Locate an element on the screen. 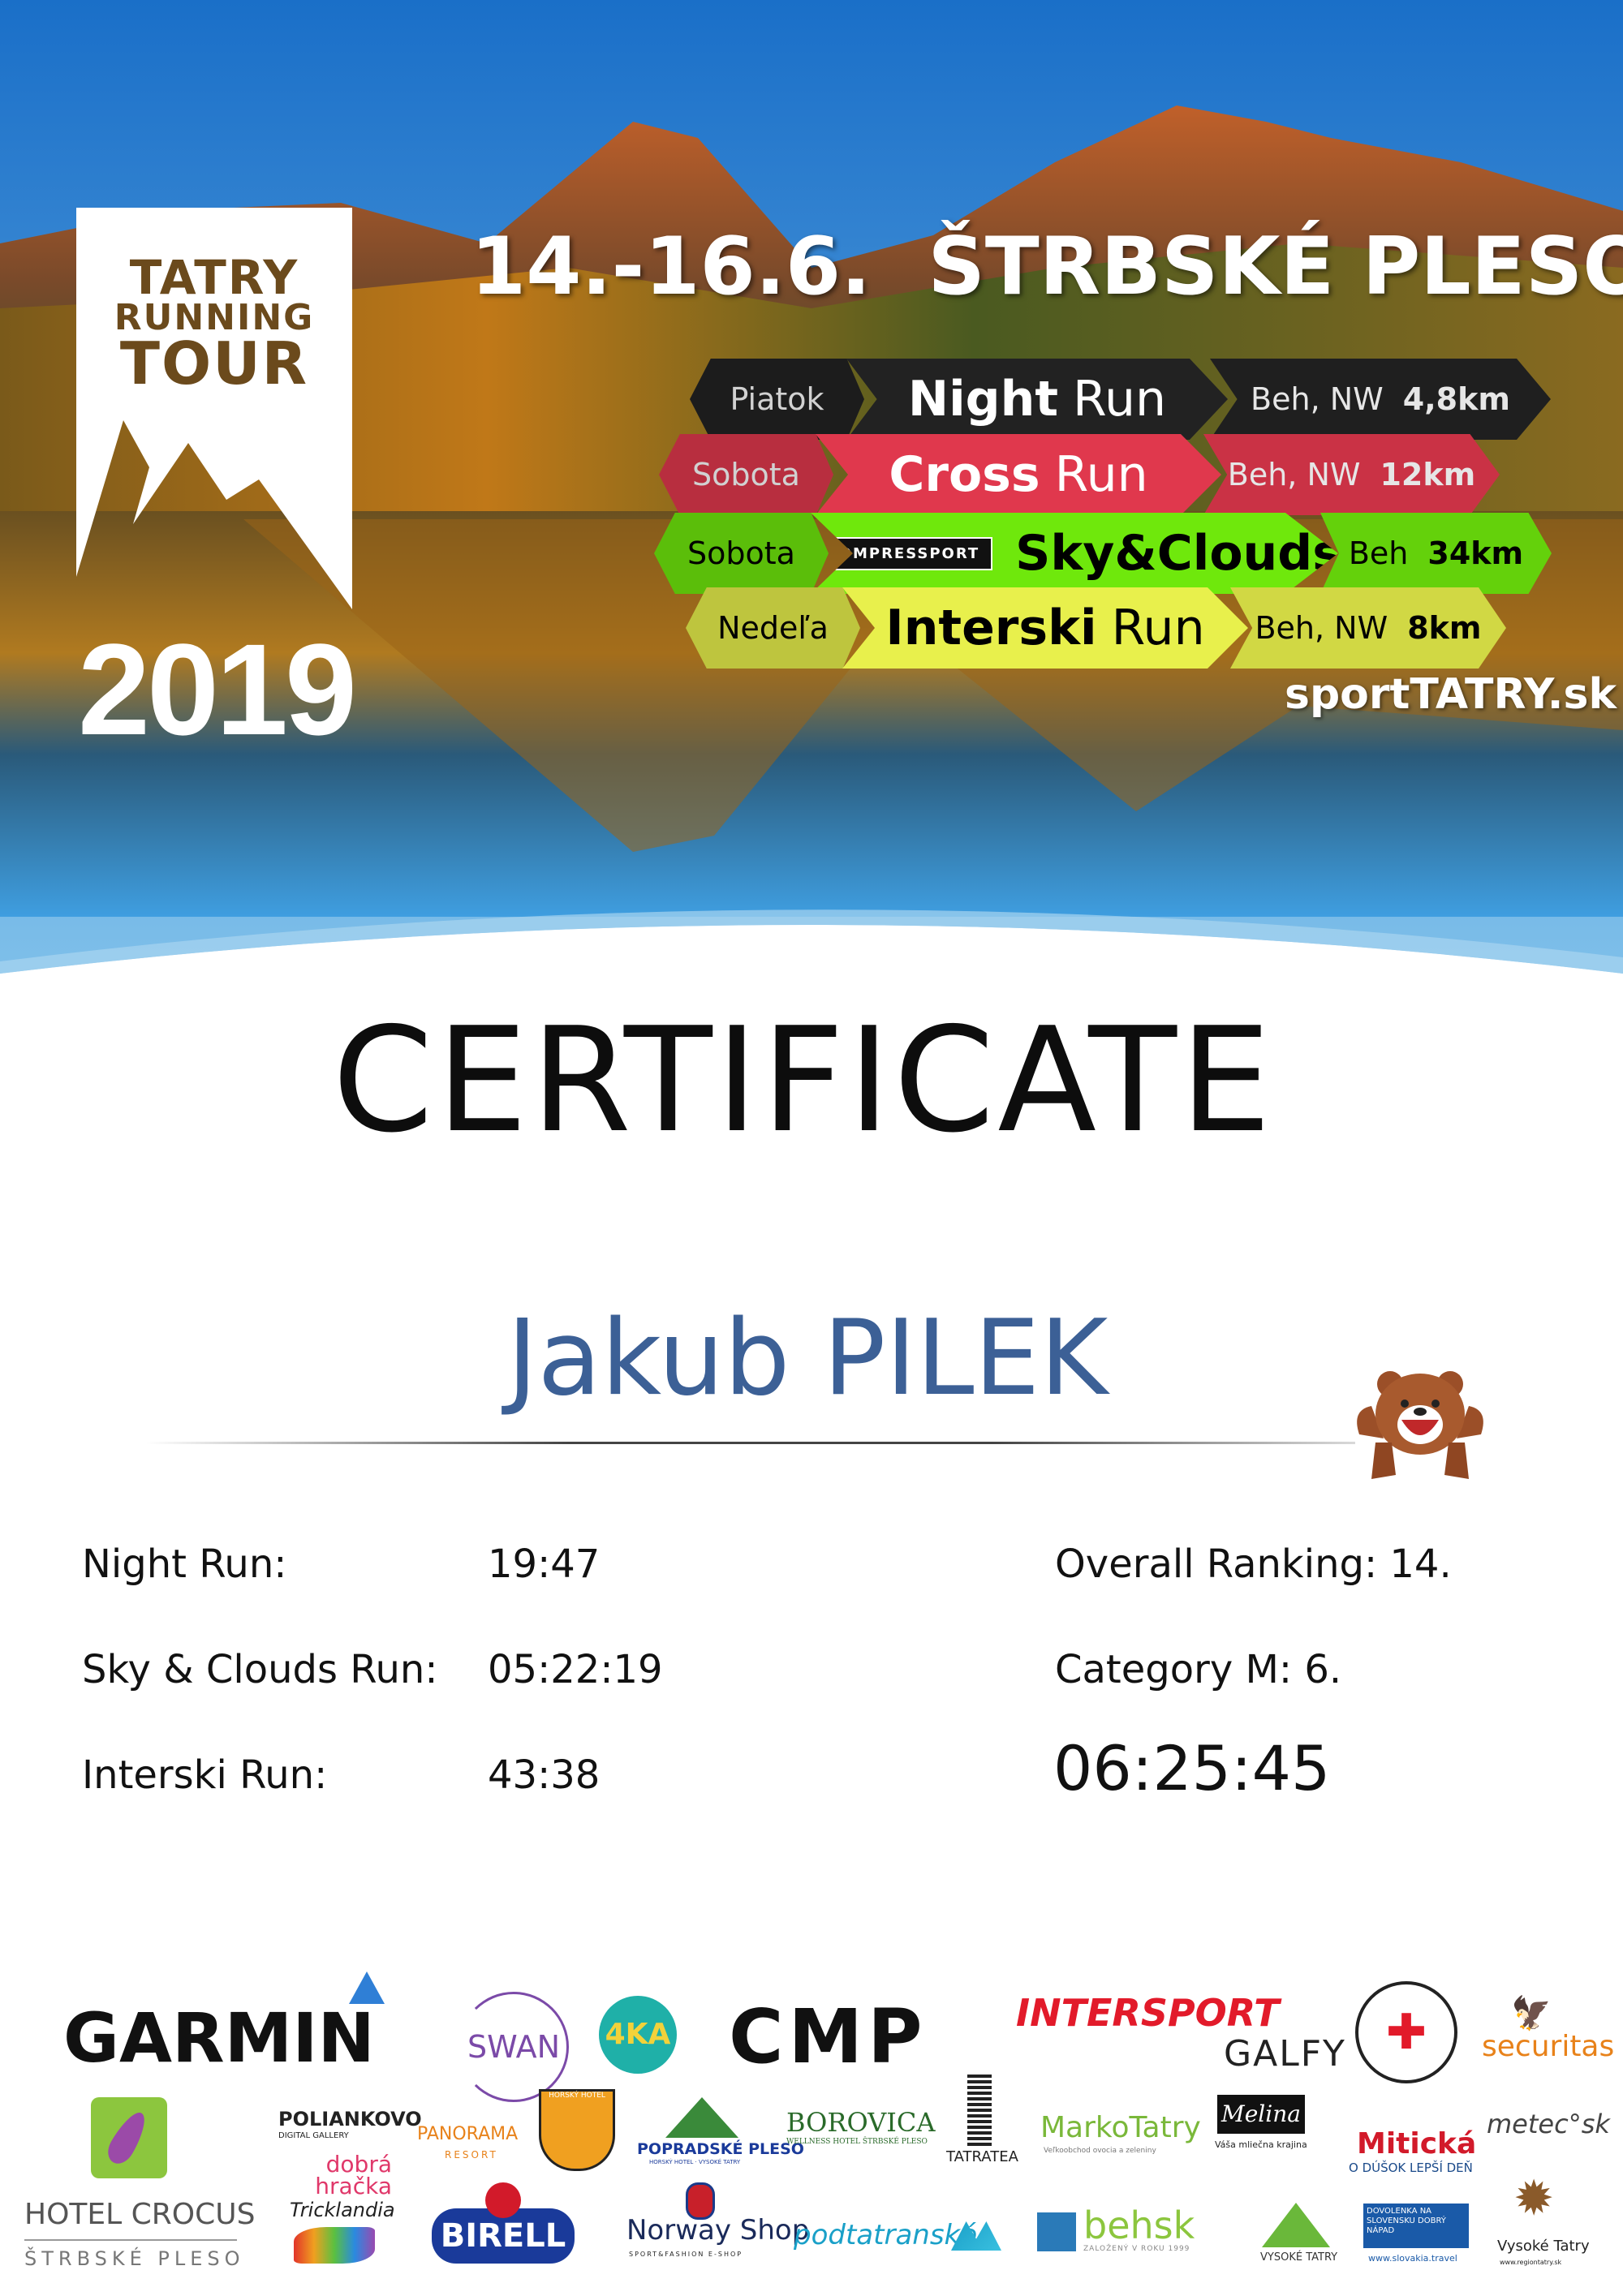 This screenshot has width=1623, height=2296. total-time: 06:25:45 is located at coordinates (1192, 1768).